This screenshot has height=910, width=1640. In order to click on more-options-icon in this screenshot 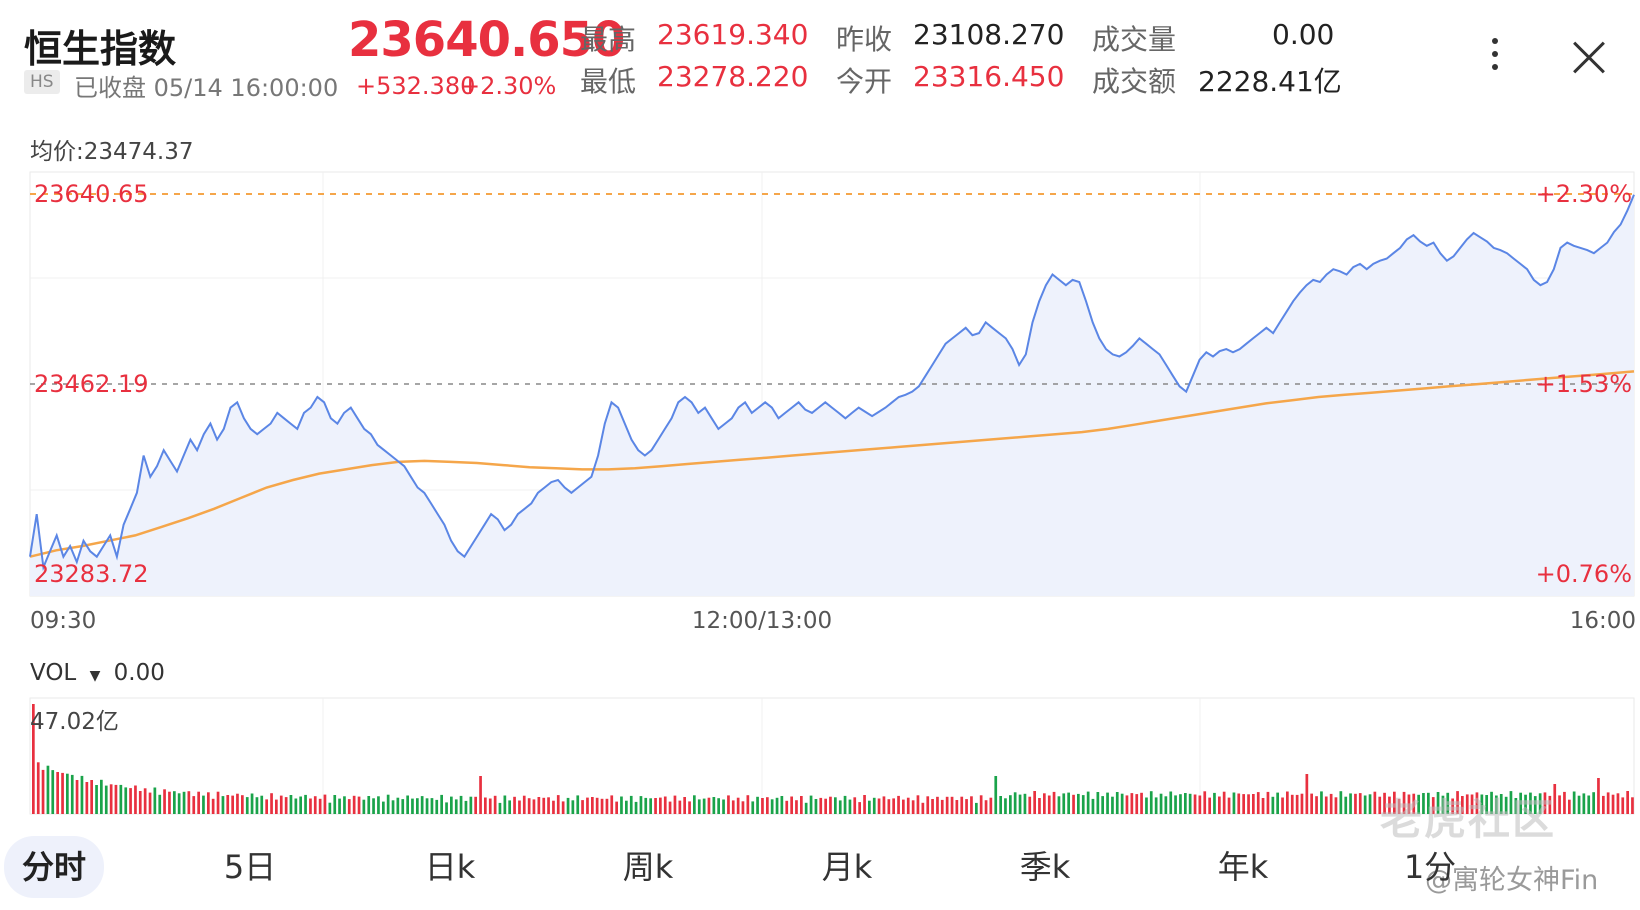, I will do `click(1496, 57)`.